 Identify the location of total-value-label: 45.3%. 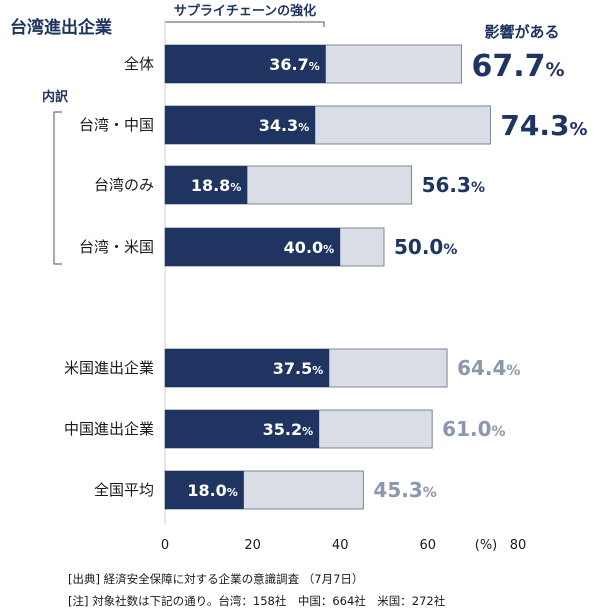
(404, 490).